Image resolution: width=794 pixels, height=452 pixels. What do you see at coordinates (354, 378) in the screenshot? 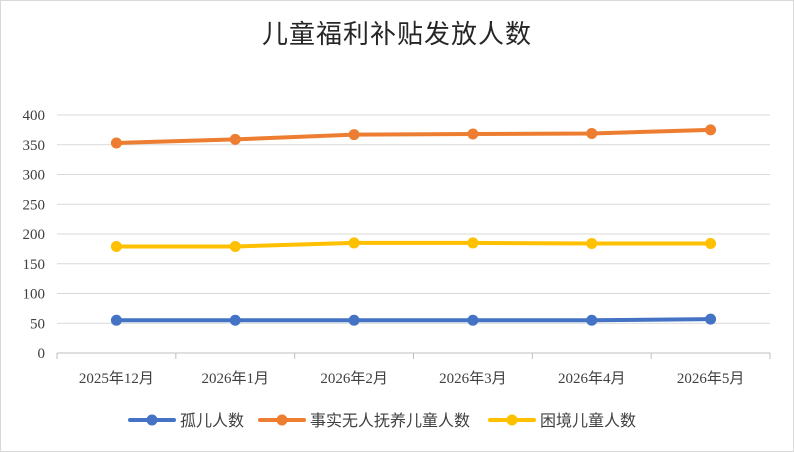
I see `x-tick-label: 2026年2月` at bounding box center [354, 378].